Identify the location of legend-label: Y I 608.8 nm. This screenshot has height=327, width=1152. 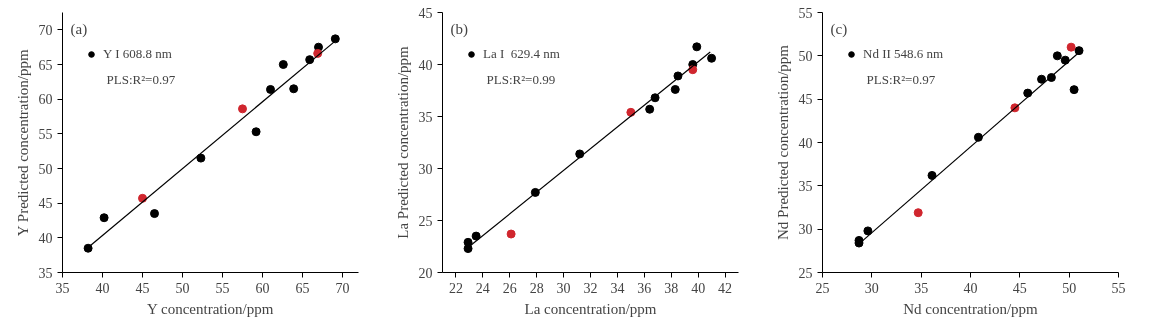
(137, 54).